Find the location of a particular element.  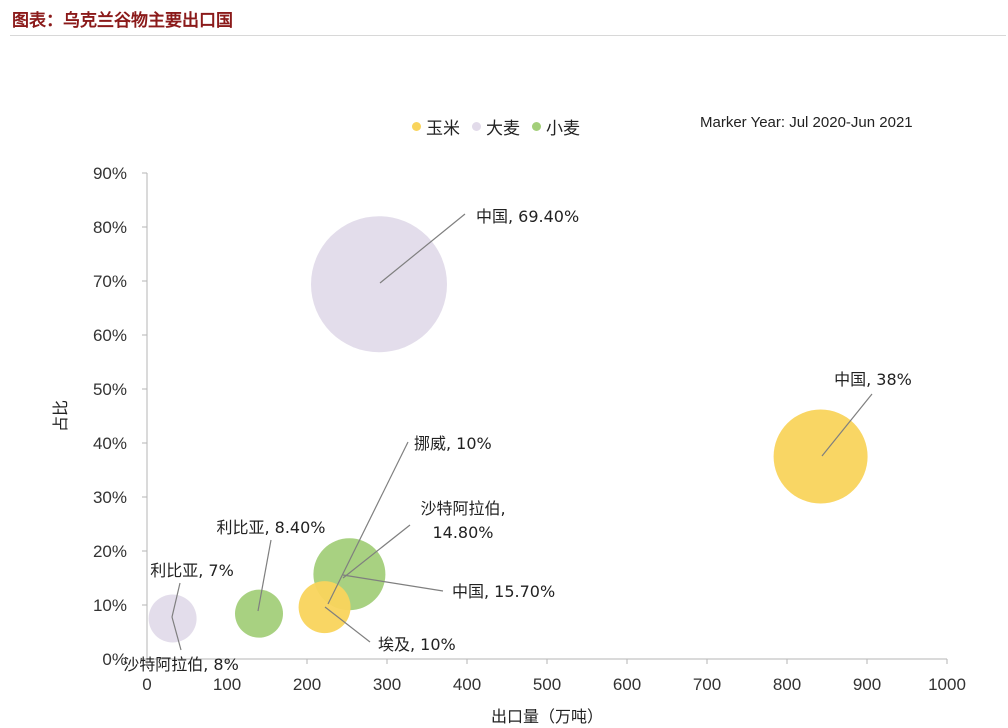

legend-swatch-corn is located at coordinates (416, 126).